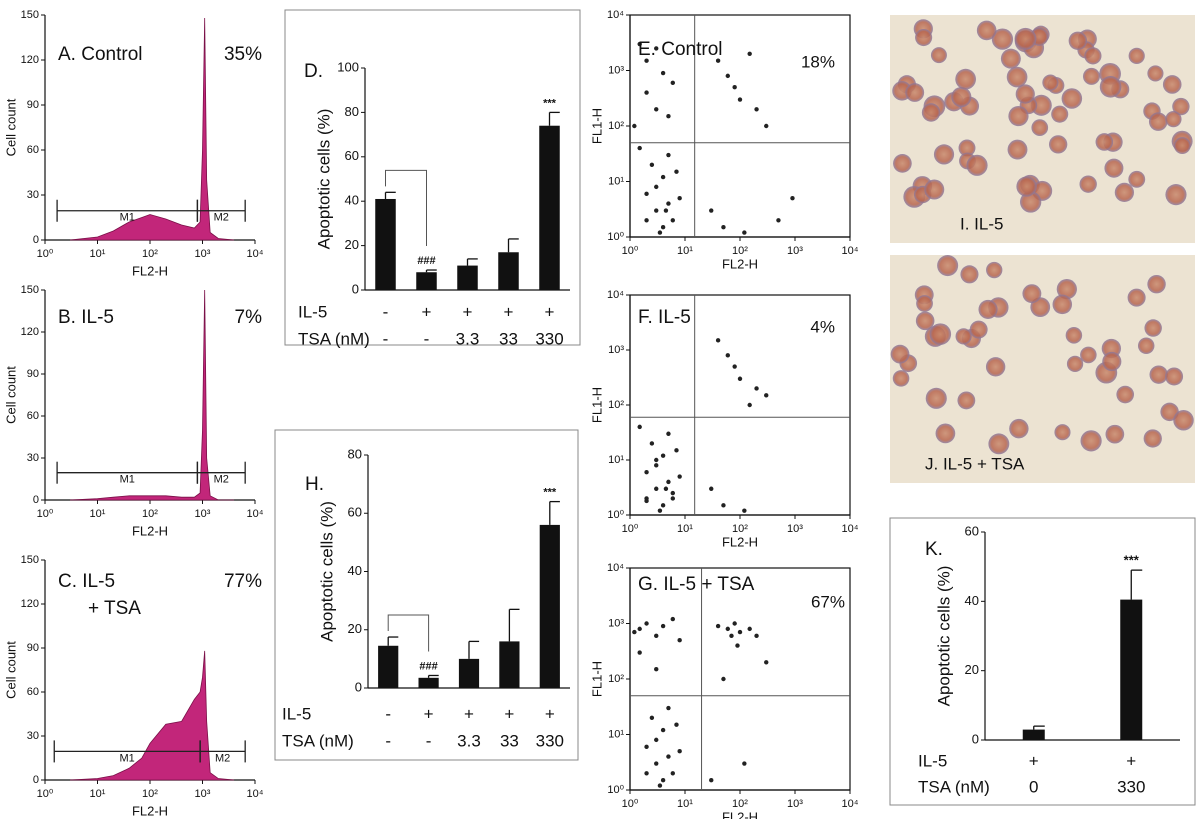 Image resolution: width=1200 pixels, height=819 pixels. I want to click on y-axis-label: Cell count, so click(10, 127).